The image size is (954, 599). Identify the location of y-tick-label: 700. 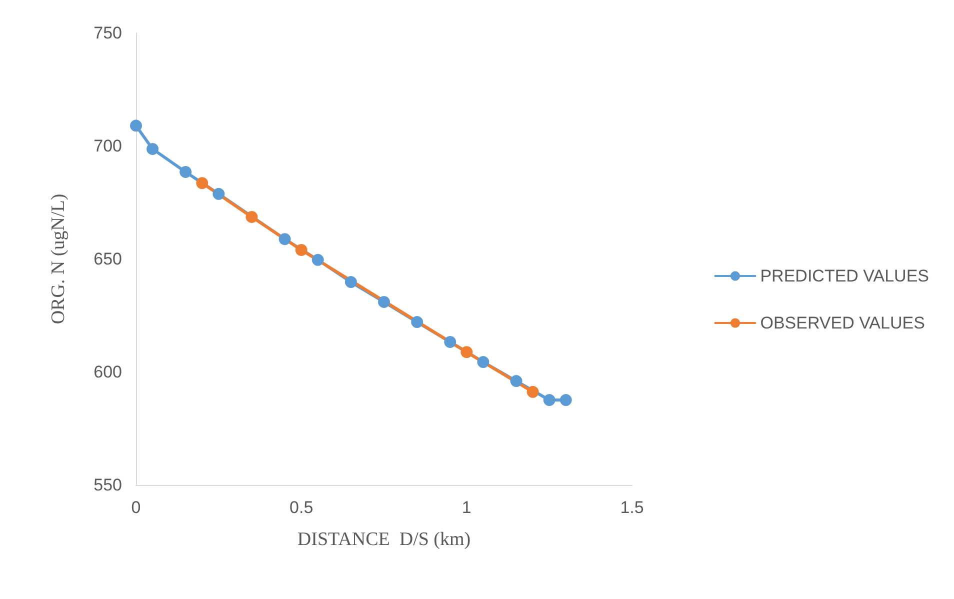
(108, 146).